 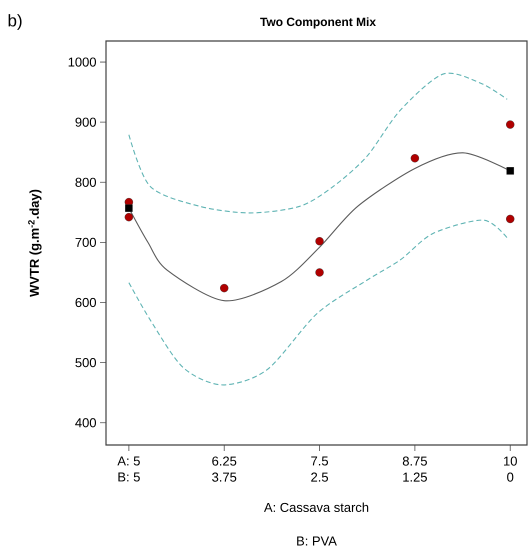 I want to click on y-tick-label: 1000, so click(x=82, y=62).